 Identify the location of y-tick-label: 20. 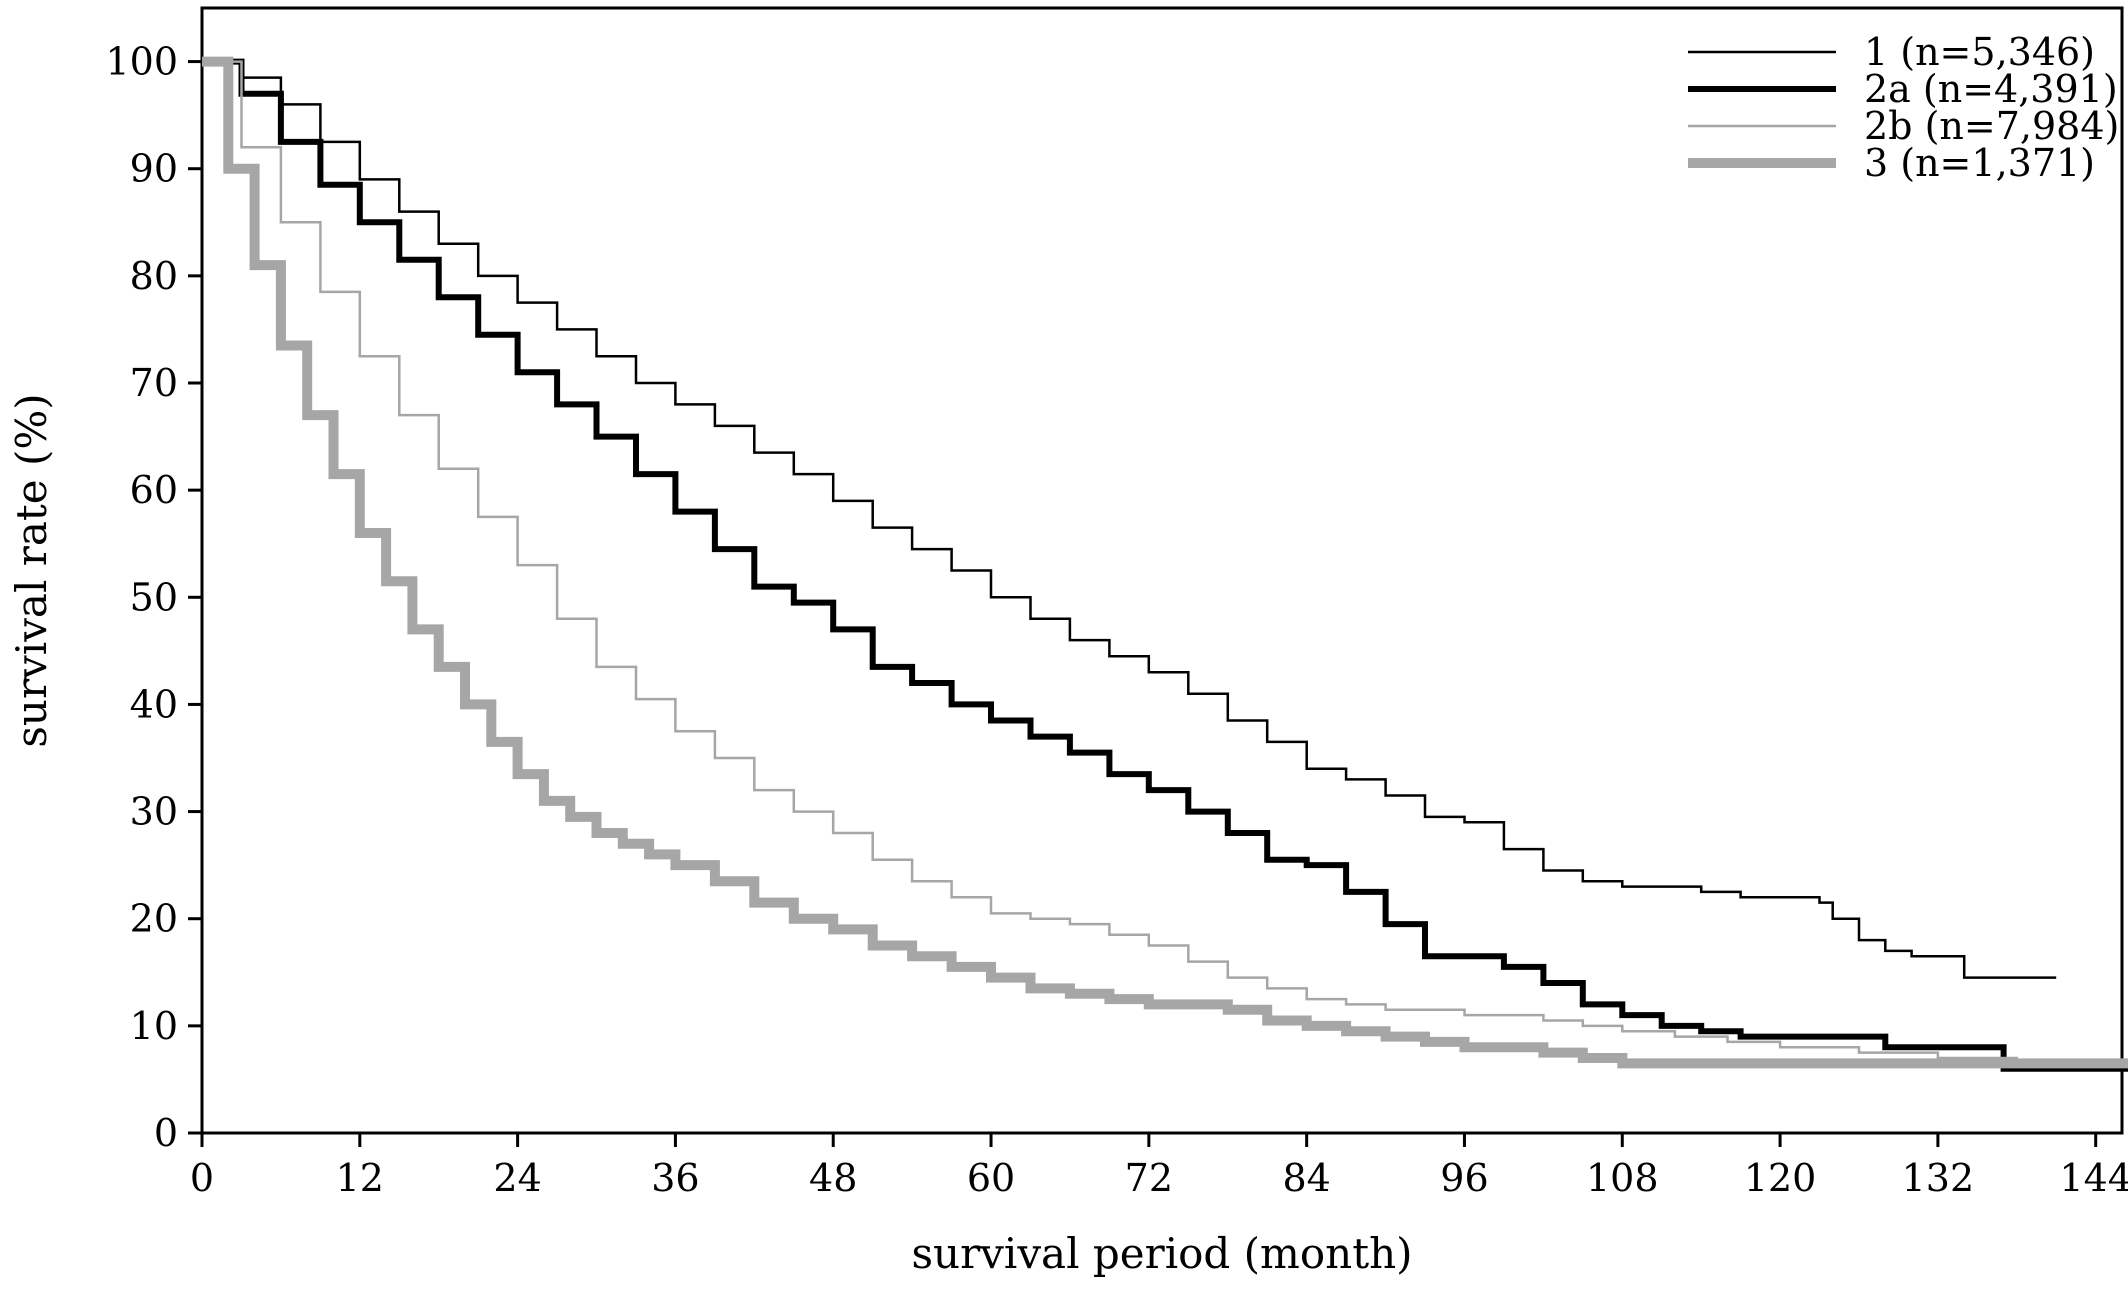
(154, 919).